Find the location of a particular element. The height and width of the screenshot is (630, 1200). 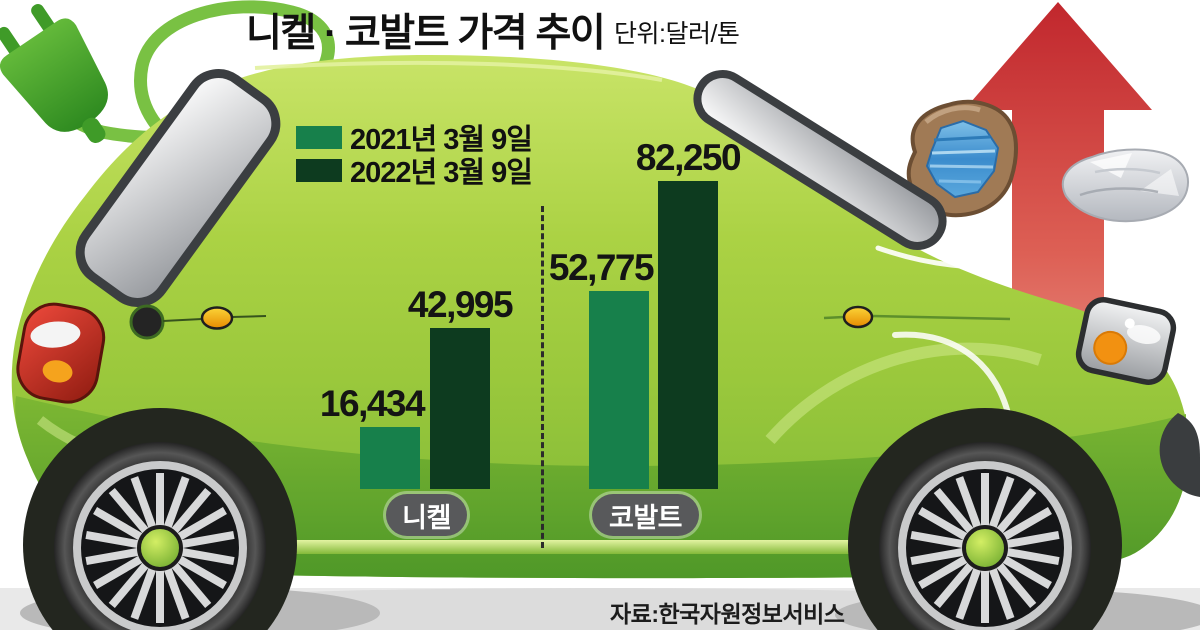

bar-value-label: 82,250 is located at coordinates (688, 157).